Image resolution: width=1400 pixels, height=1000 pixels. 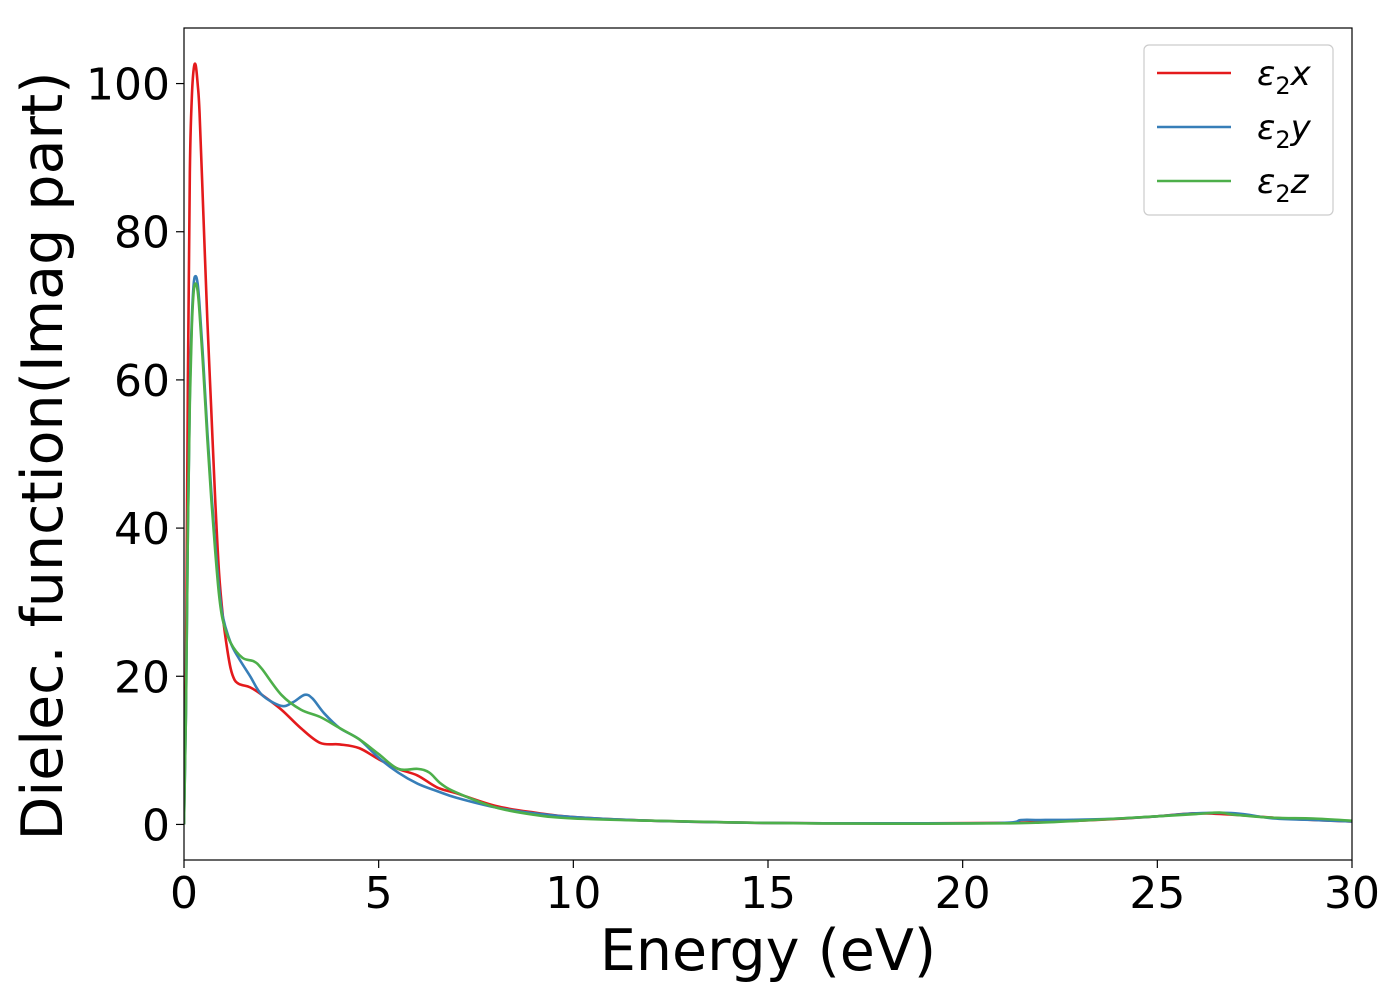 I want to click on y-tick-label: 40, so click(x=142, y=529).